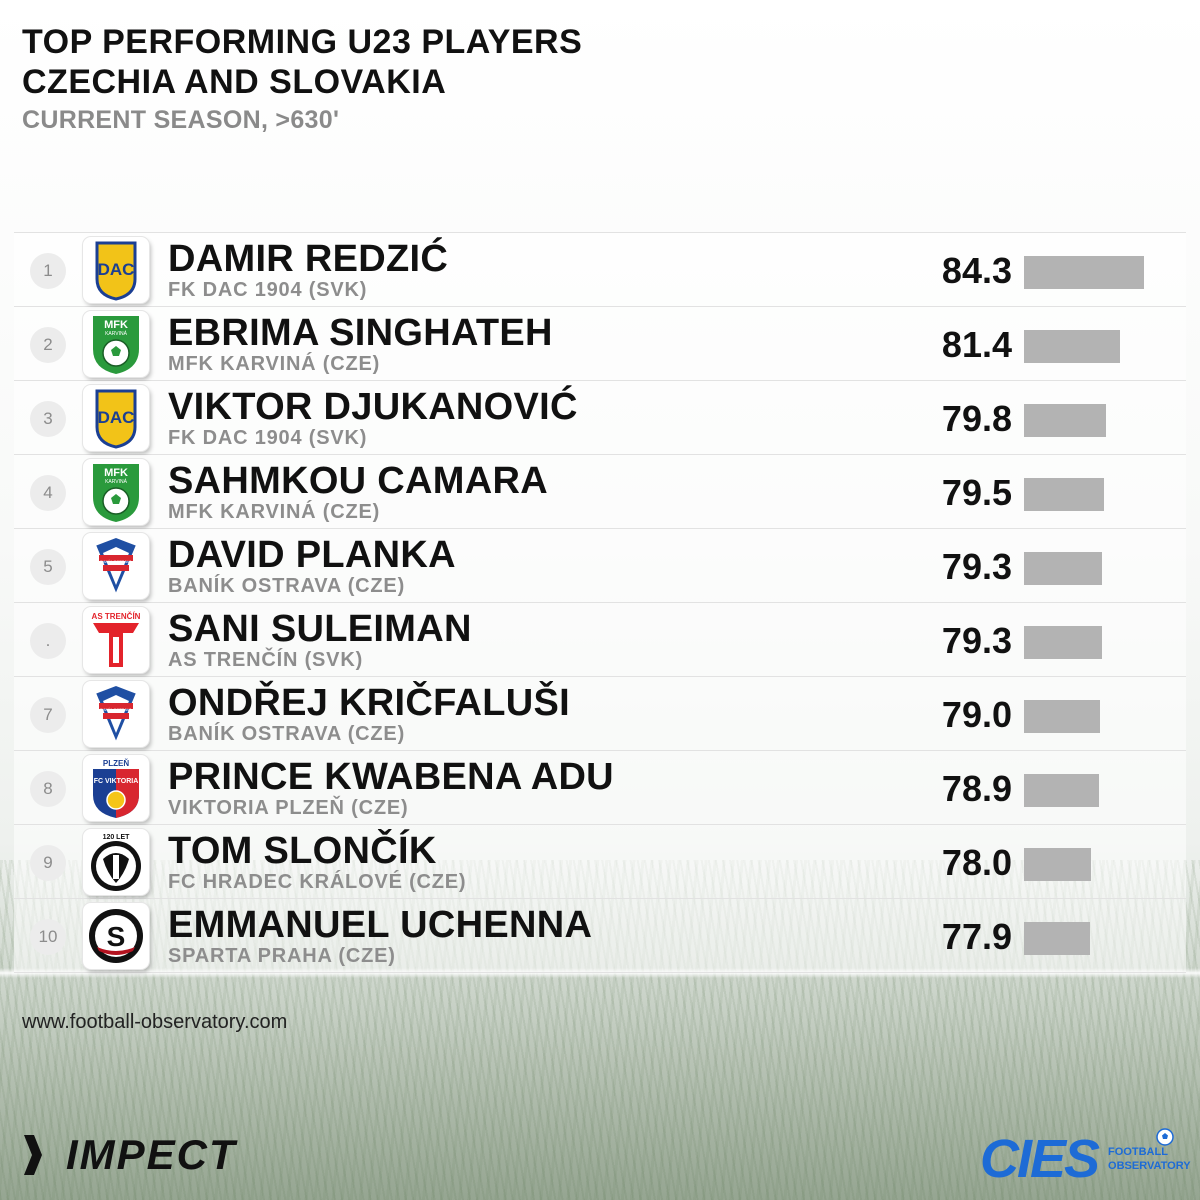 This screenshot has width=1200, height=1200. I want to click on impect-wordmark: IMPECT, so click(151, 1154).